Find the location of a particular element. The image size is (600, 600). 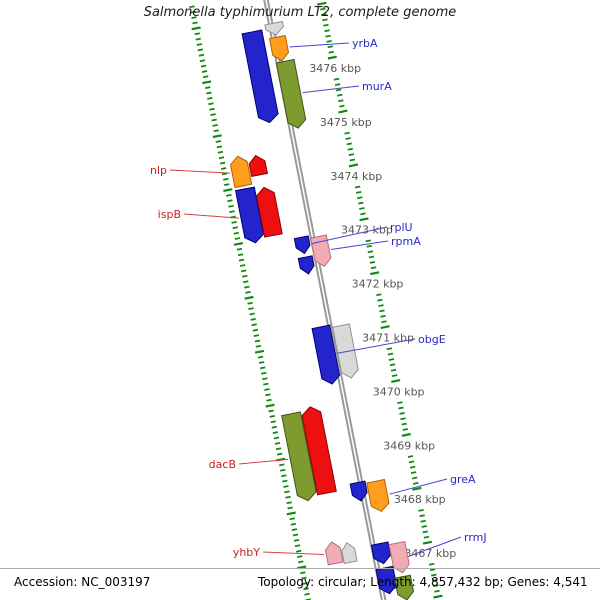

ruler-label: 3472 kbp is located at coordinates (378, 284).